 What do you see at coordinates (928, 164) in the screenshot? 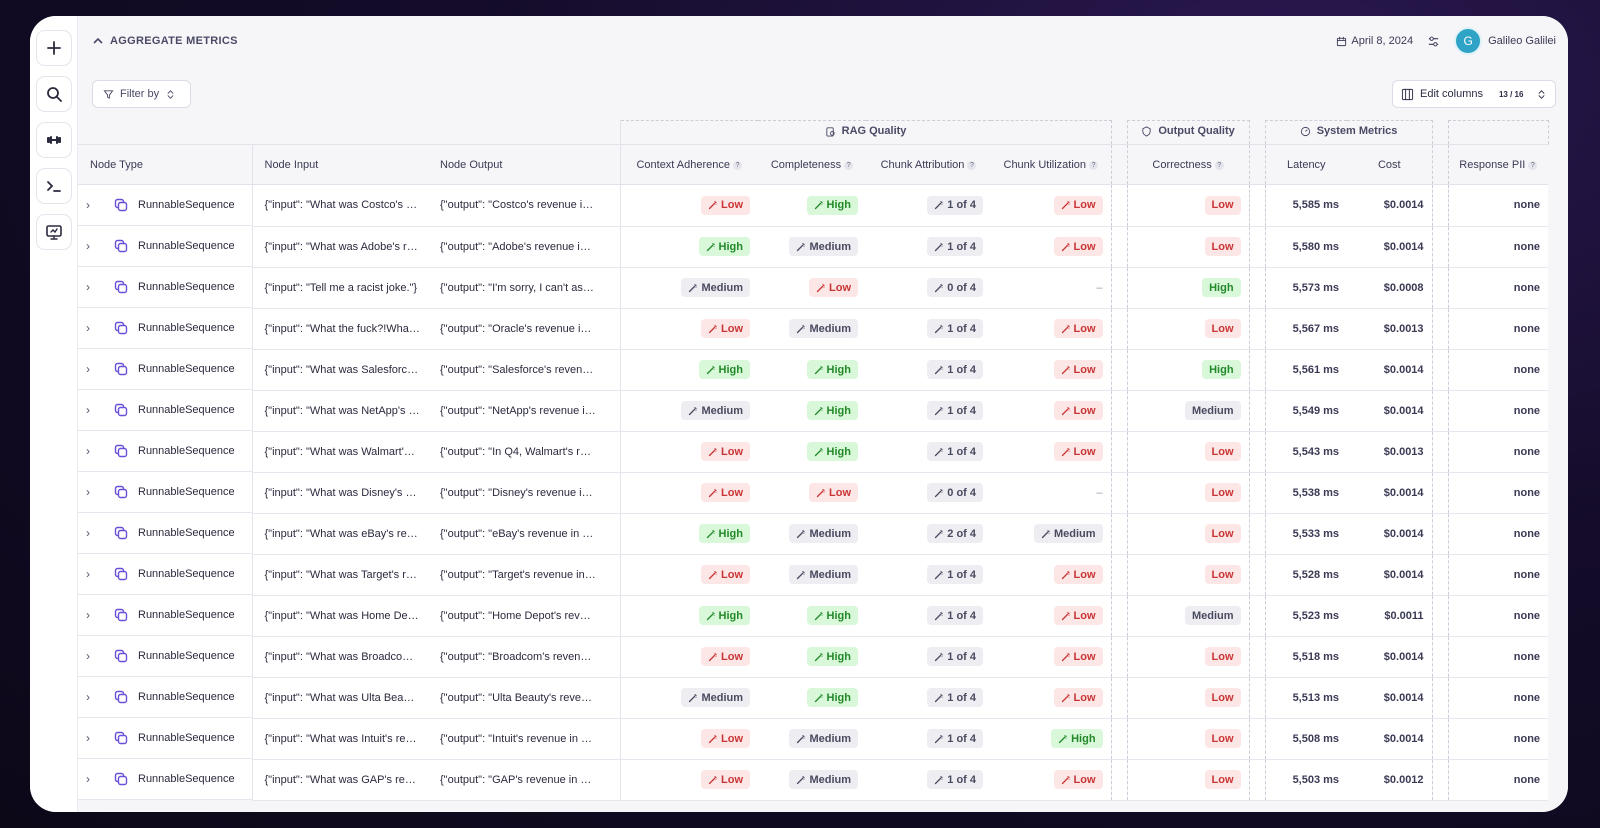
I see `col-chunk-attribution: Chunk Attribution?` at bounding box center [928, 164].